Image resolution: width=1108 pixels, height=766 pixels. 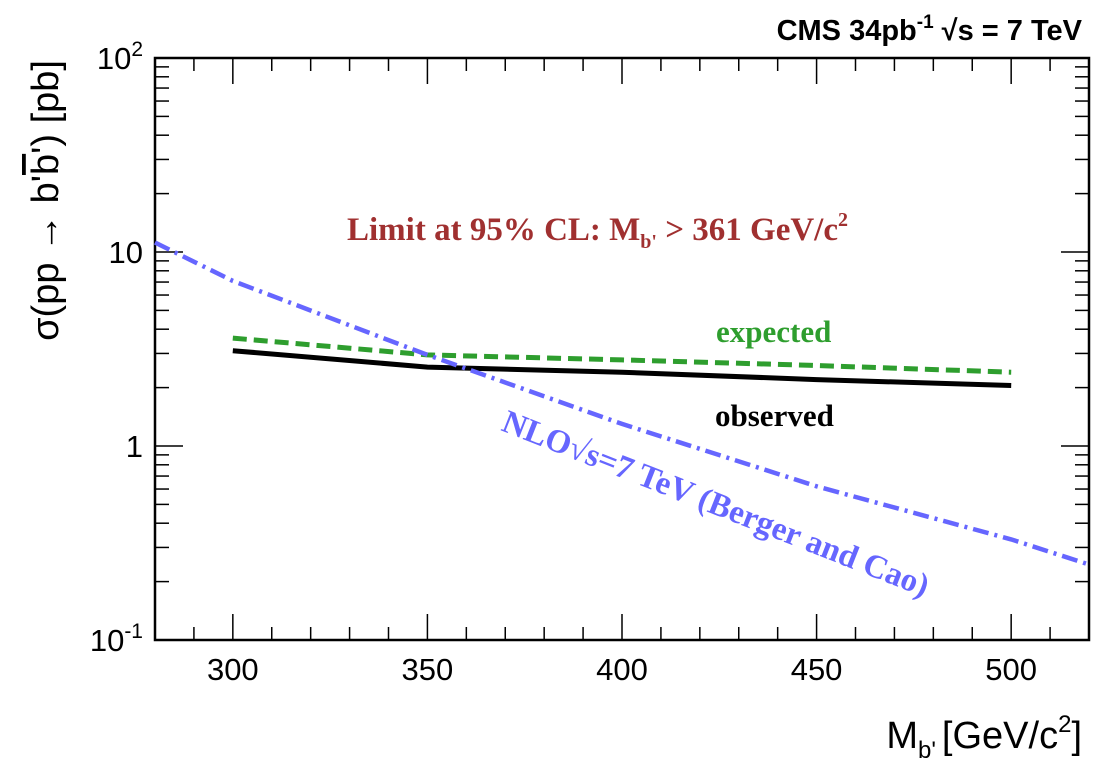 What do you see at coordinates (817, 669) in the screenshot?
I see `x-tick-label: 450` at bounding box center [817, 669].